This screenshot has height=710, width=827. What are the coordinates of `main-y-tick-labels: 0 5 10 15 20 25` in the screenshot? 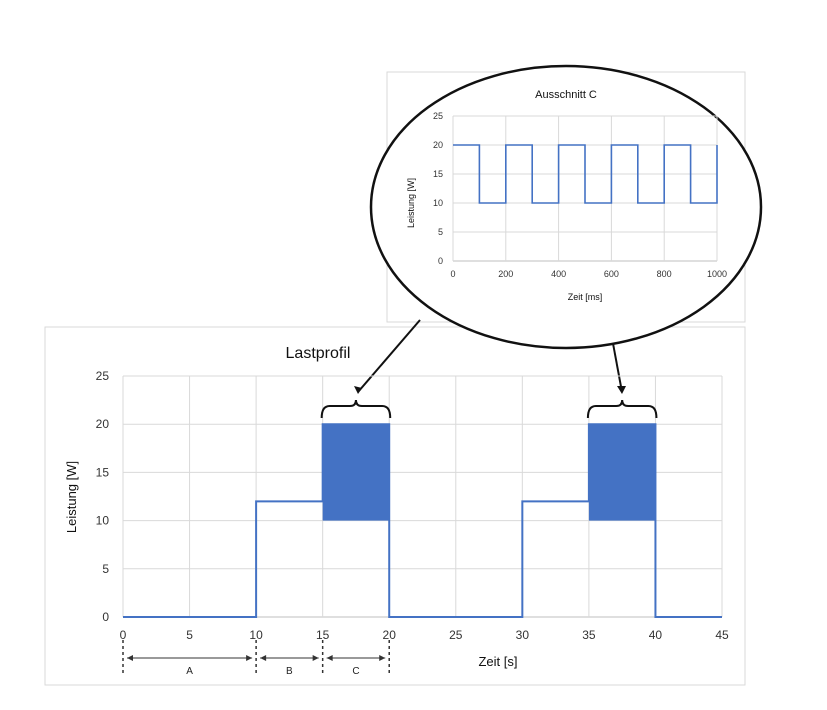 It's located at (103, 496).